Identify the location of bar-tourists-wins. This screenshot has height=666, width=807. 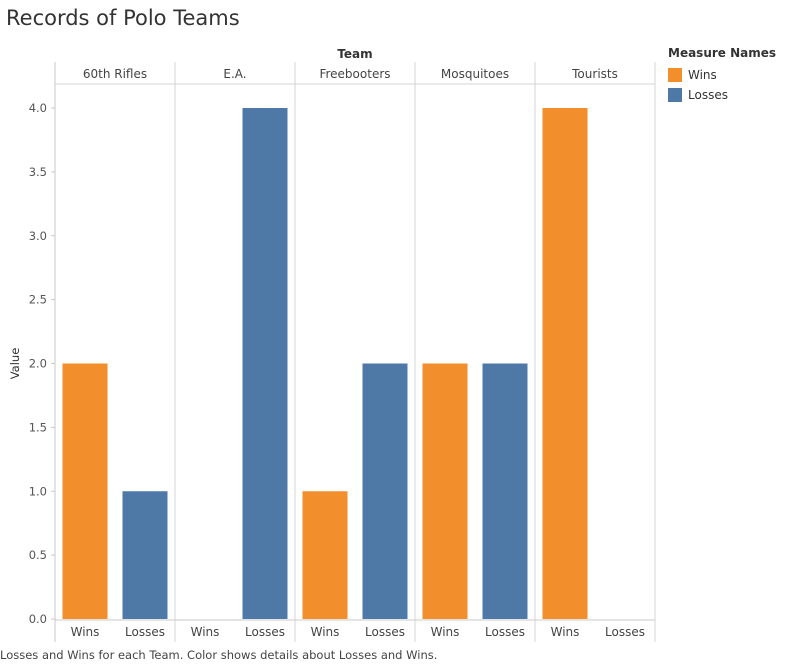
(565, 363).